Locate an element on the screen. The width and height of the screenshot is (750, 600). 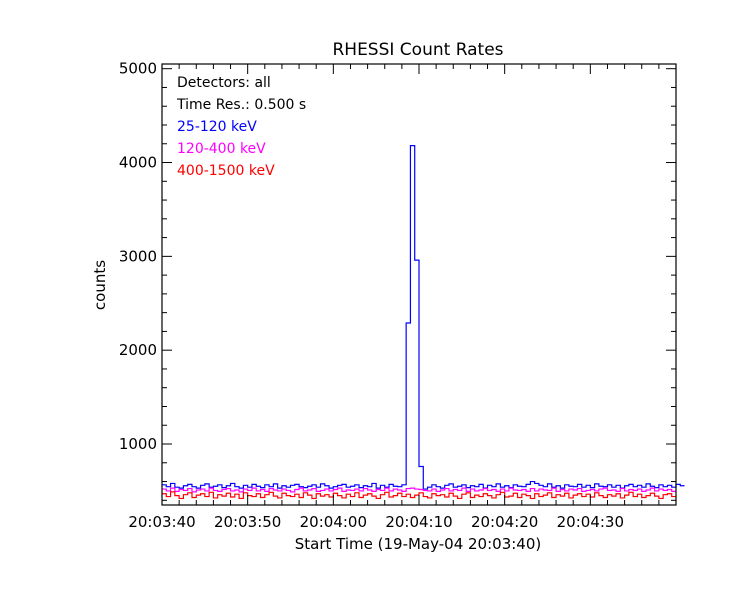
x-tick-label-1: 20:03:50 is located at coordinates (247, 522).